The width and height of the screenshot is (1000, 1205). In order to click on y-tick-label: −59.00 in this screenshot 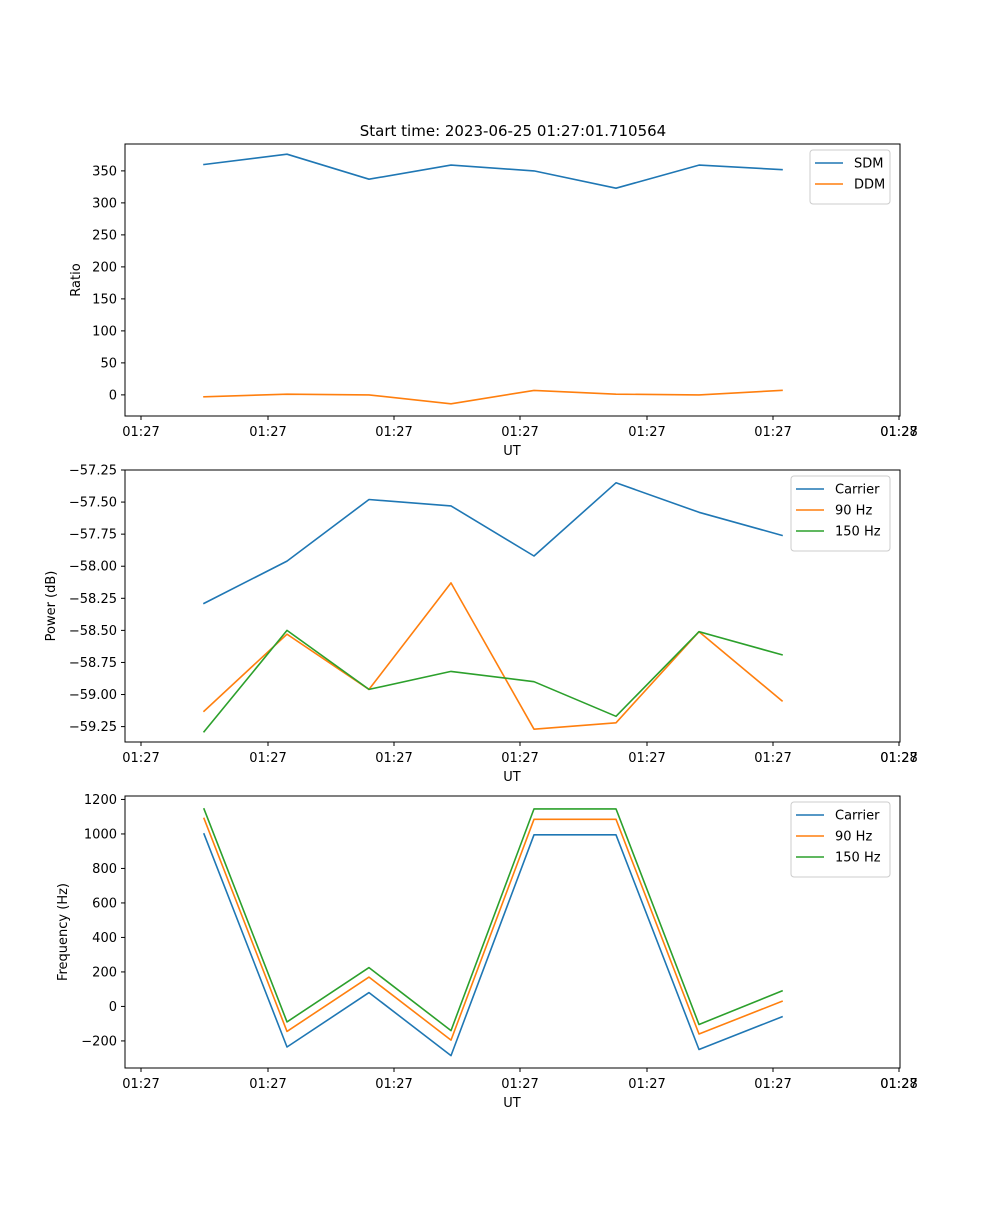, I will do `click(93, 695)`.